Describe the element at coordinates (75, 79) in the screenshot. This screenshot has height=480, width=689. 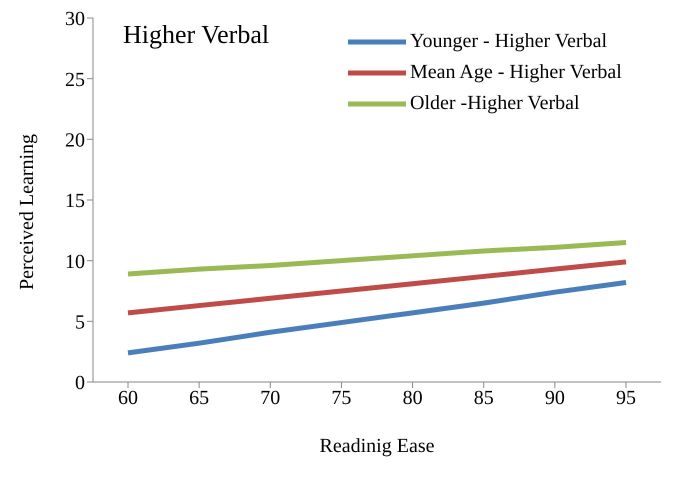
I see `y-tick-label: 25` at that location.